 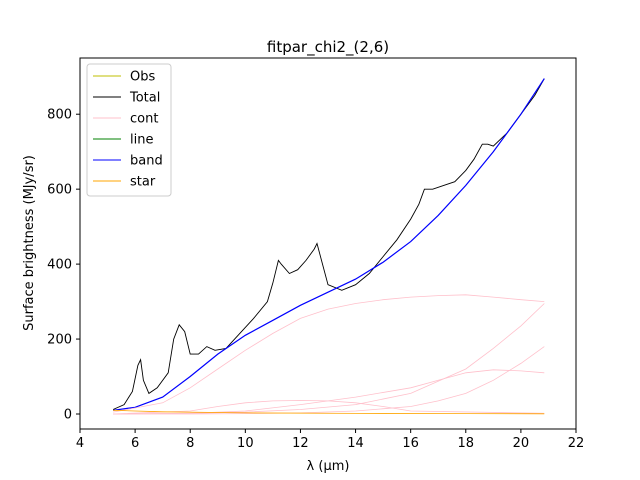 What do you see at coordinates (144, 119) in the screenshot?
I see `legend-label: cont` at bounding box center [144, 119].